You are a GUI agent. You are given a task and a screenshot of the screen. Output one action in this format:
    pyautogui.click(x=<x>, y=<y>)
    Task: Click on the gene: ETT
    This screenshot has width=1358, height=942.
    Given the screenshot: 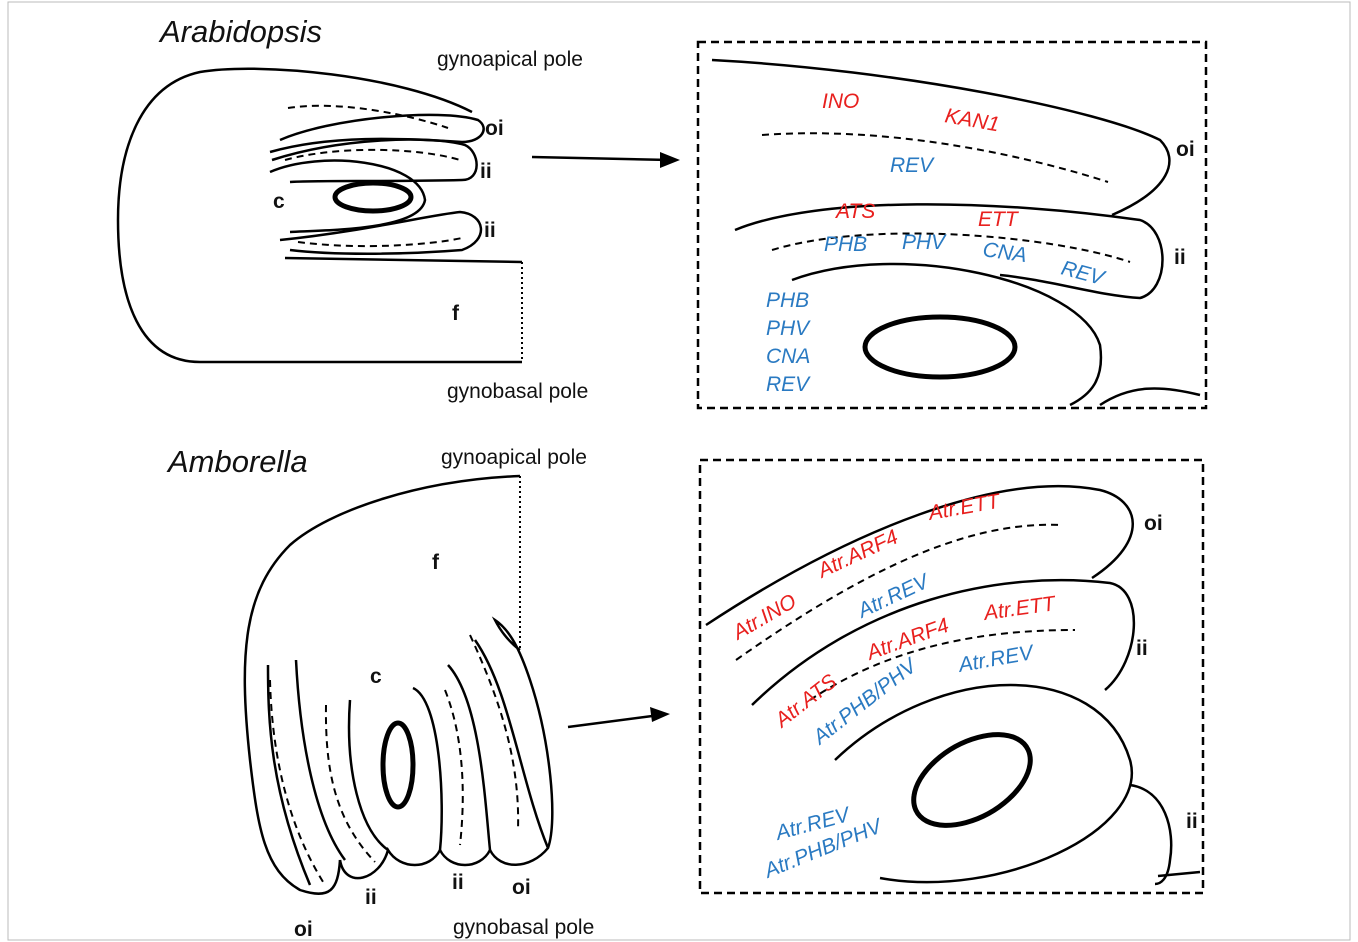 What is the action you would take?
    pyautogui.click(x=999, y=219)
    